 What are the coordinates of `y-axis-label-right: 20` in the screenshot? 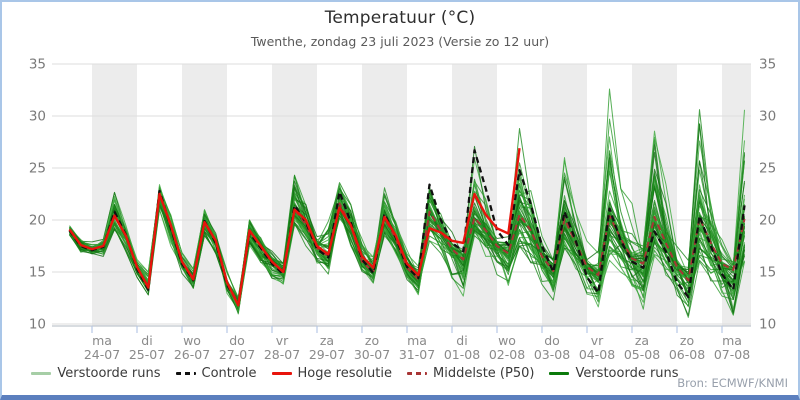 It's located at (767, 221).